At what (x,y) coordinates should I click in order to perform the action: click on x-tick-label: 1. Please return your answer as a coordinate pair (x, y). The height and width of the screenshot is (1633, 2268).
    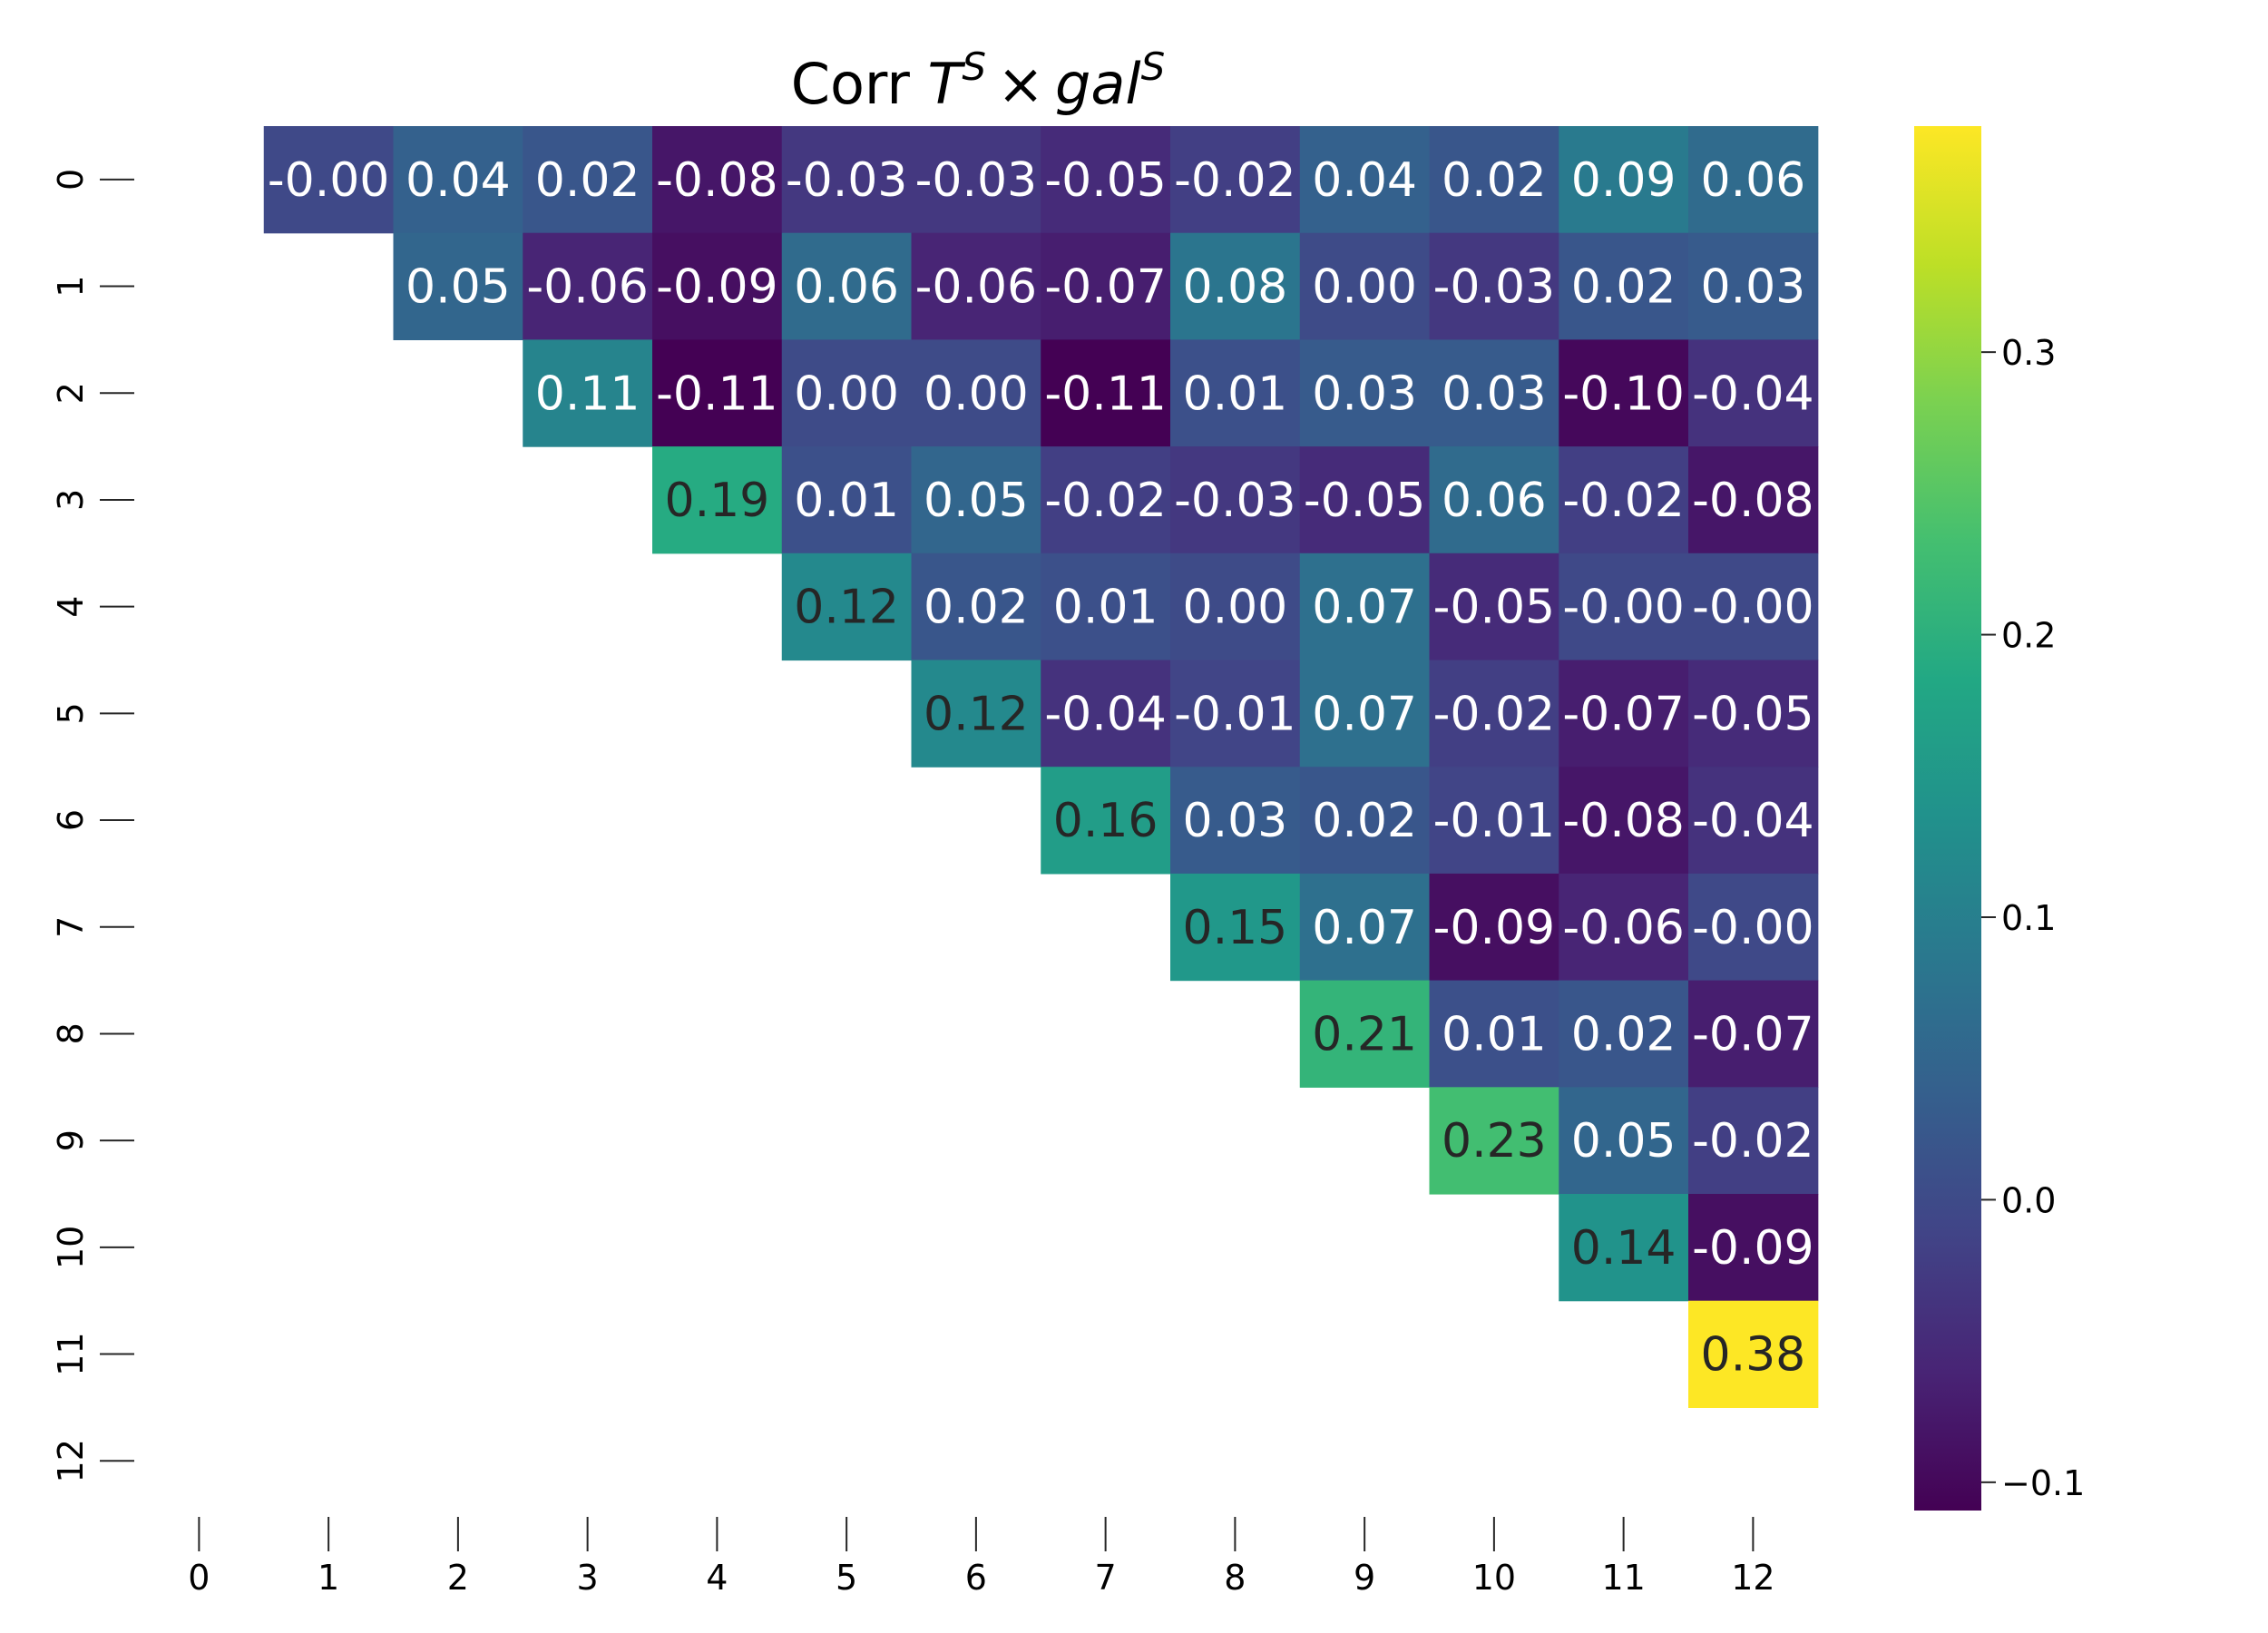
    Looking at the image, I should click on (329, 1578).